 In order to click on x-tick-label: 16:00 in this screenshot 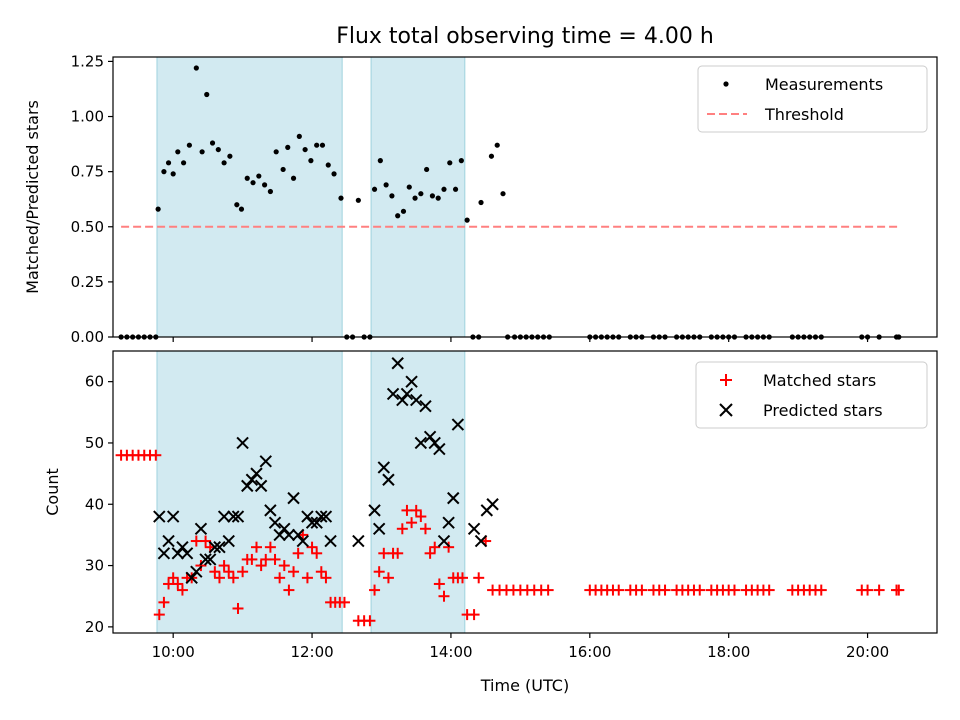, I will do `click(589, 652)`.